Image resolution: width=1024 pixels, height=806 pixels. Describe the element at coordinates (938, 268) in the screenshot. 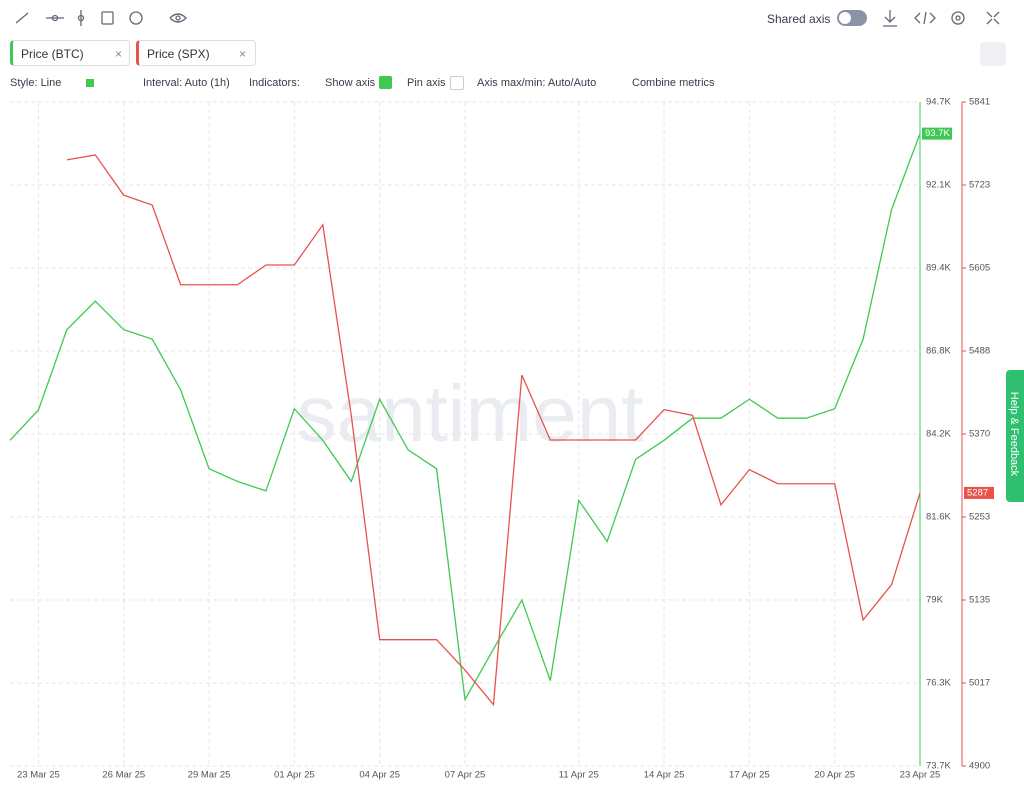

I see `y-tick-label: 89.4K` at that location.